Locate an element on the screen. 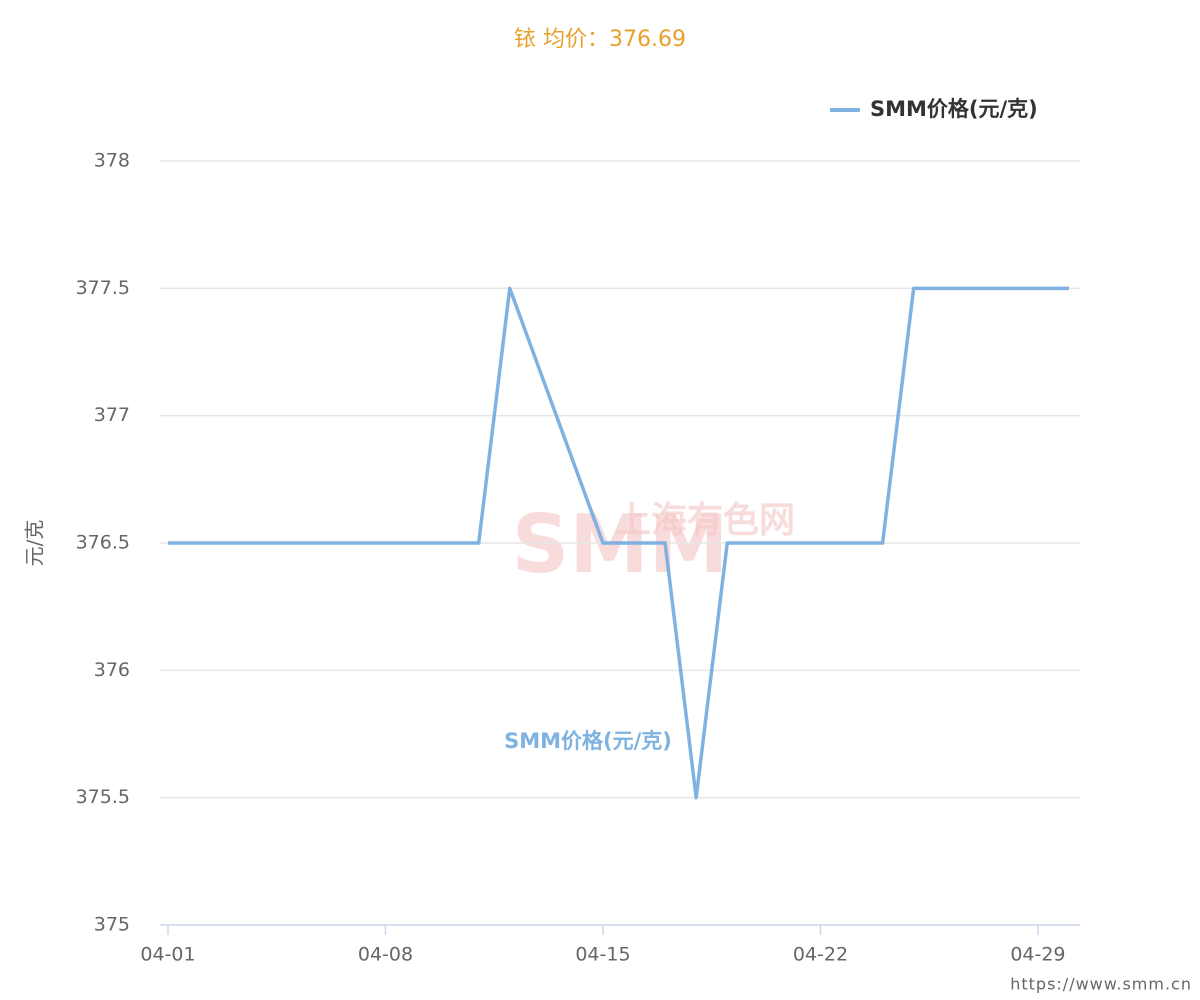 This screenshot has width=1200, height=1000. x-tick-label: 04-01 is located at coordinates (167, 955).